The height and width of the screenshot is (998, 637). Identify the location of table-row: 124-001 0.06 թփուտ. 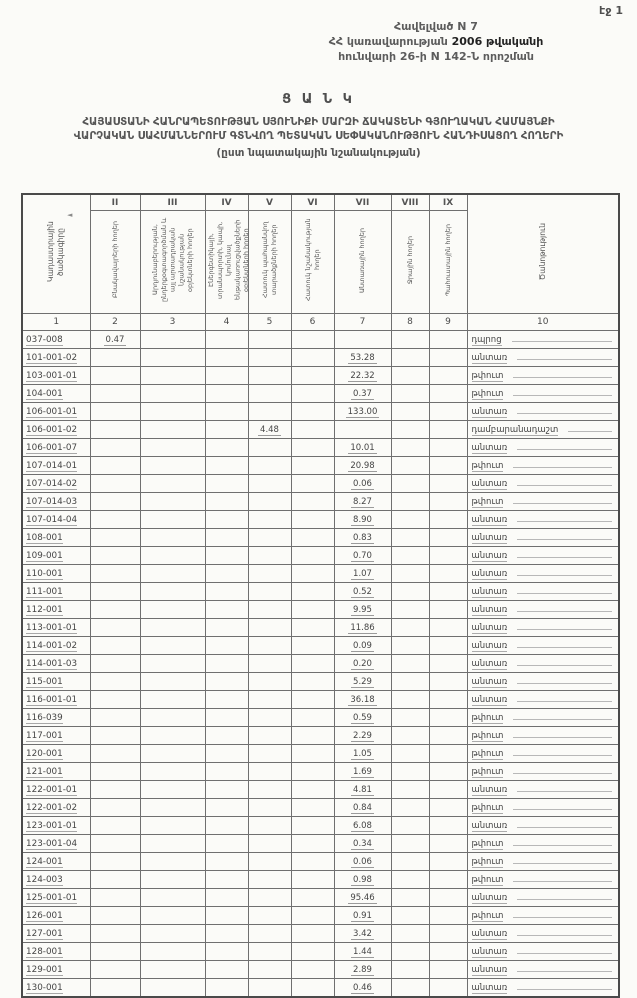
(320, 861).